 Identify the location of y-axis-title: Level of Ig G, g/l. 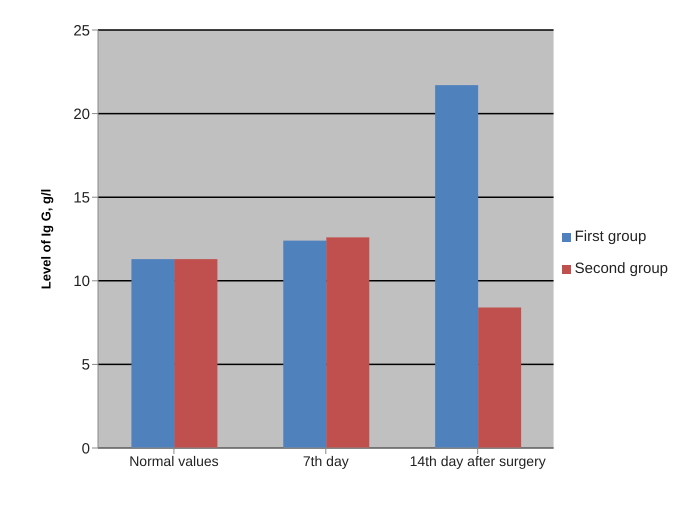
(46, 239).